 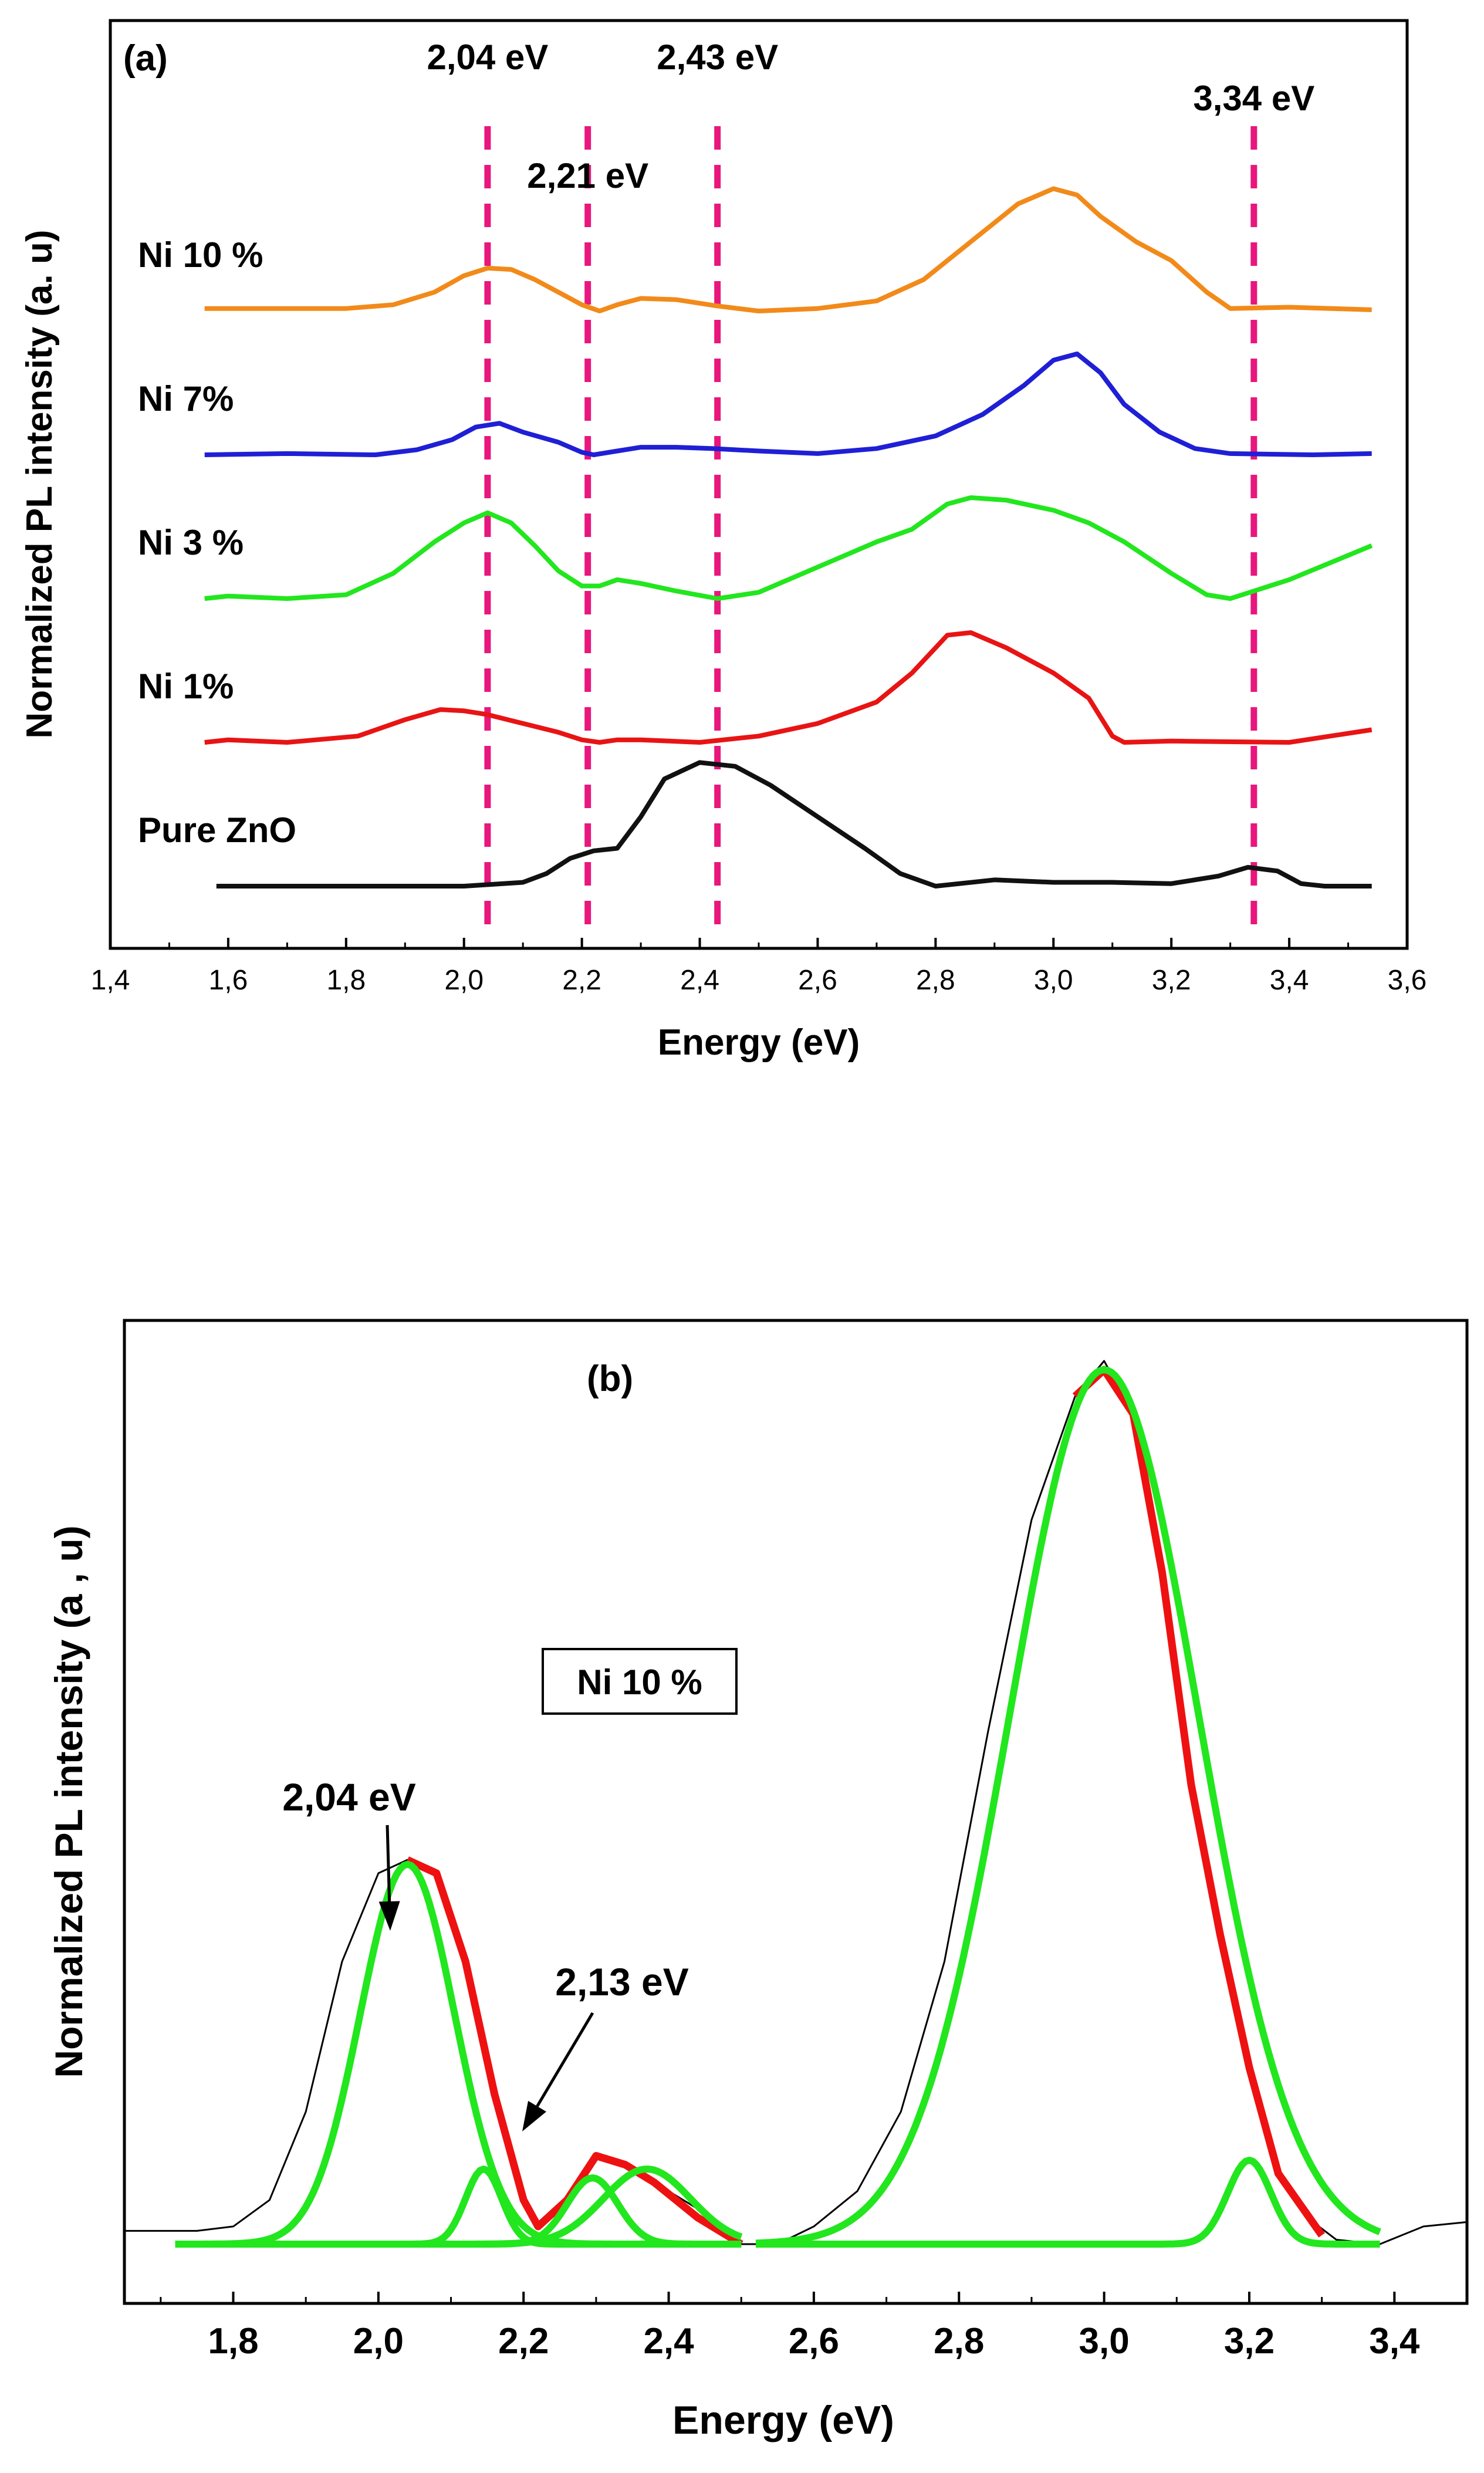 I want to click on series-line-pure-zno, so click(x=794, y=824).